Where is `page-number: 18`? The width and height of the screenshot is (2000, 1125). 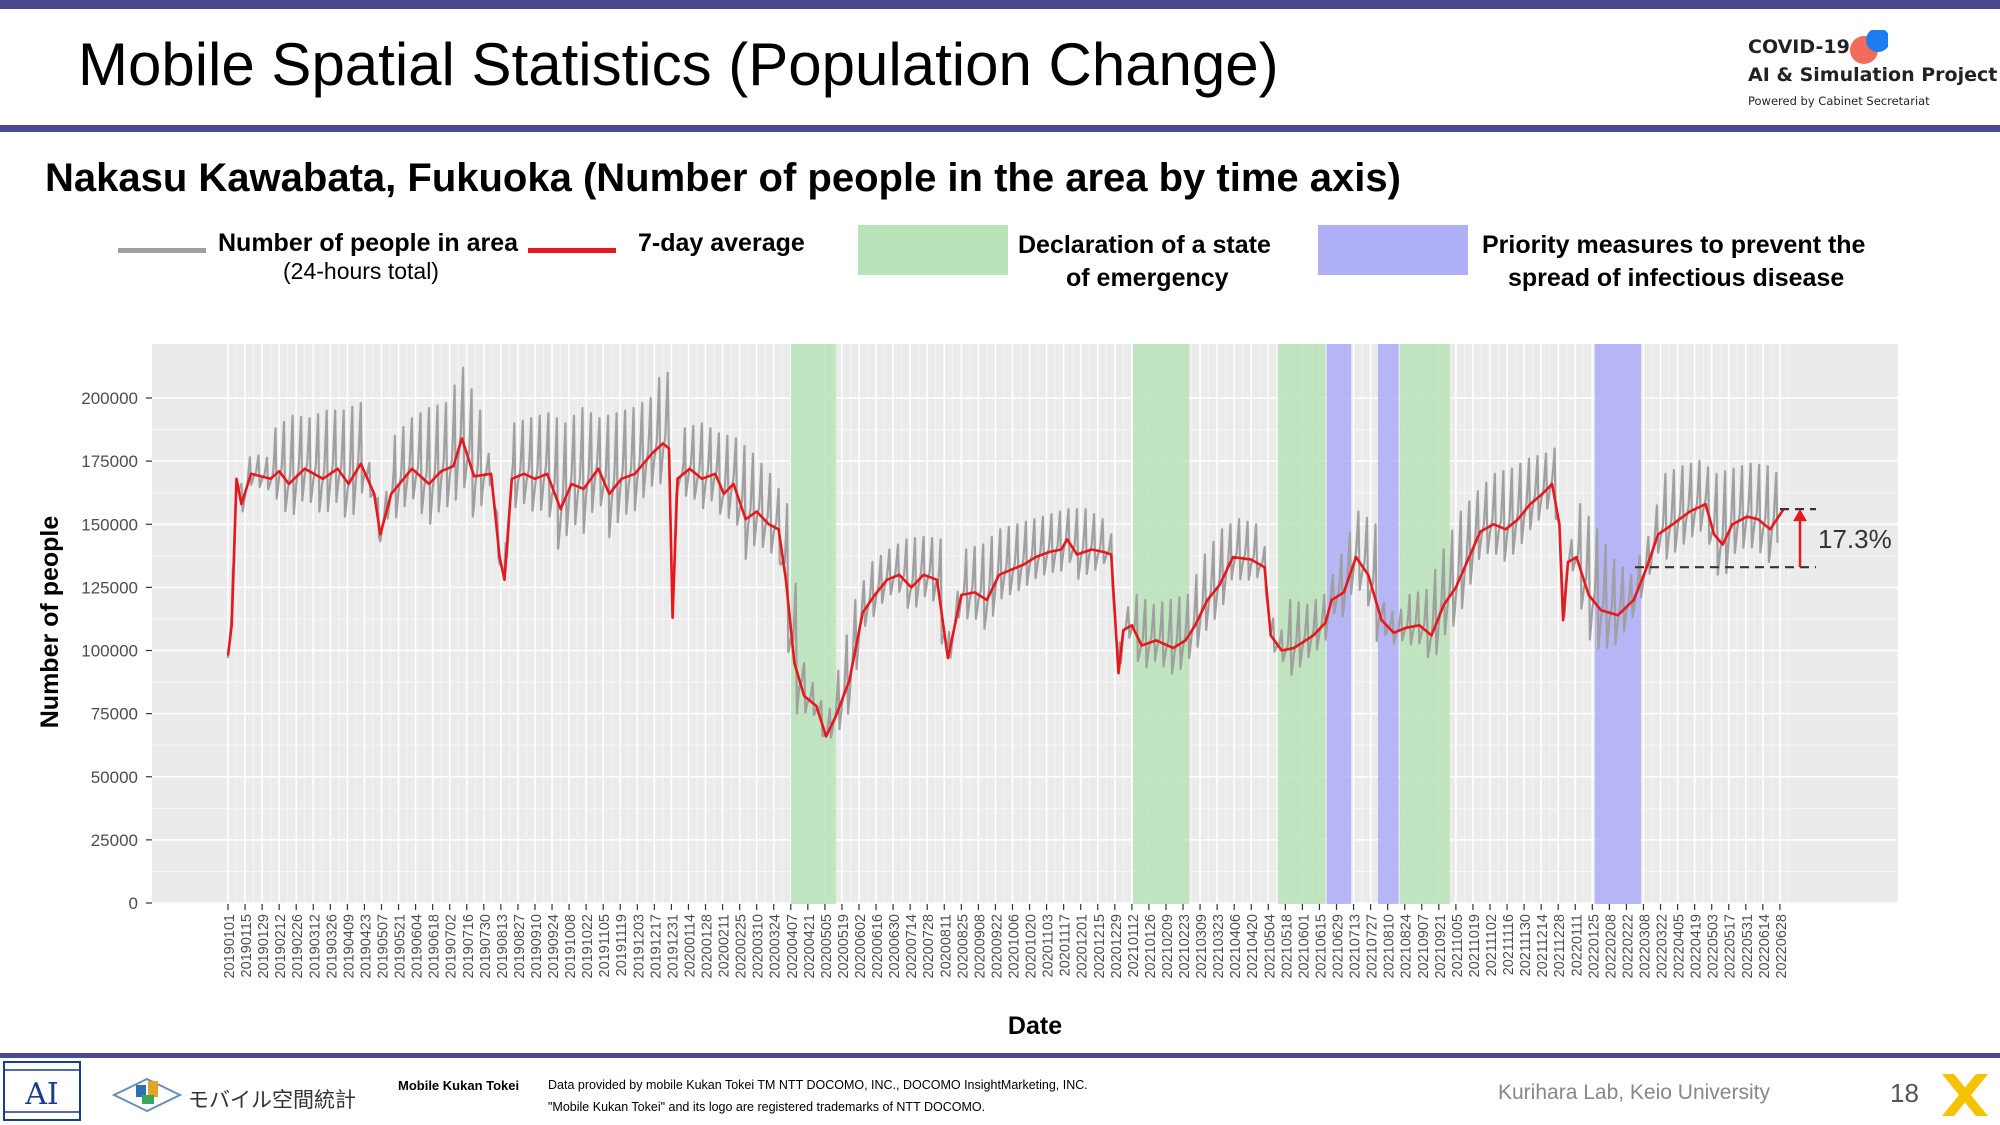
page-number: 18 is located at coordinates (1904, 1093).